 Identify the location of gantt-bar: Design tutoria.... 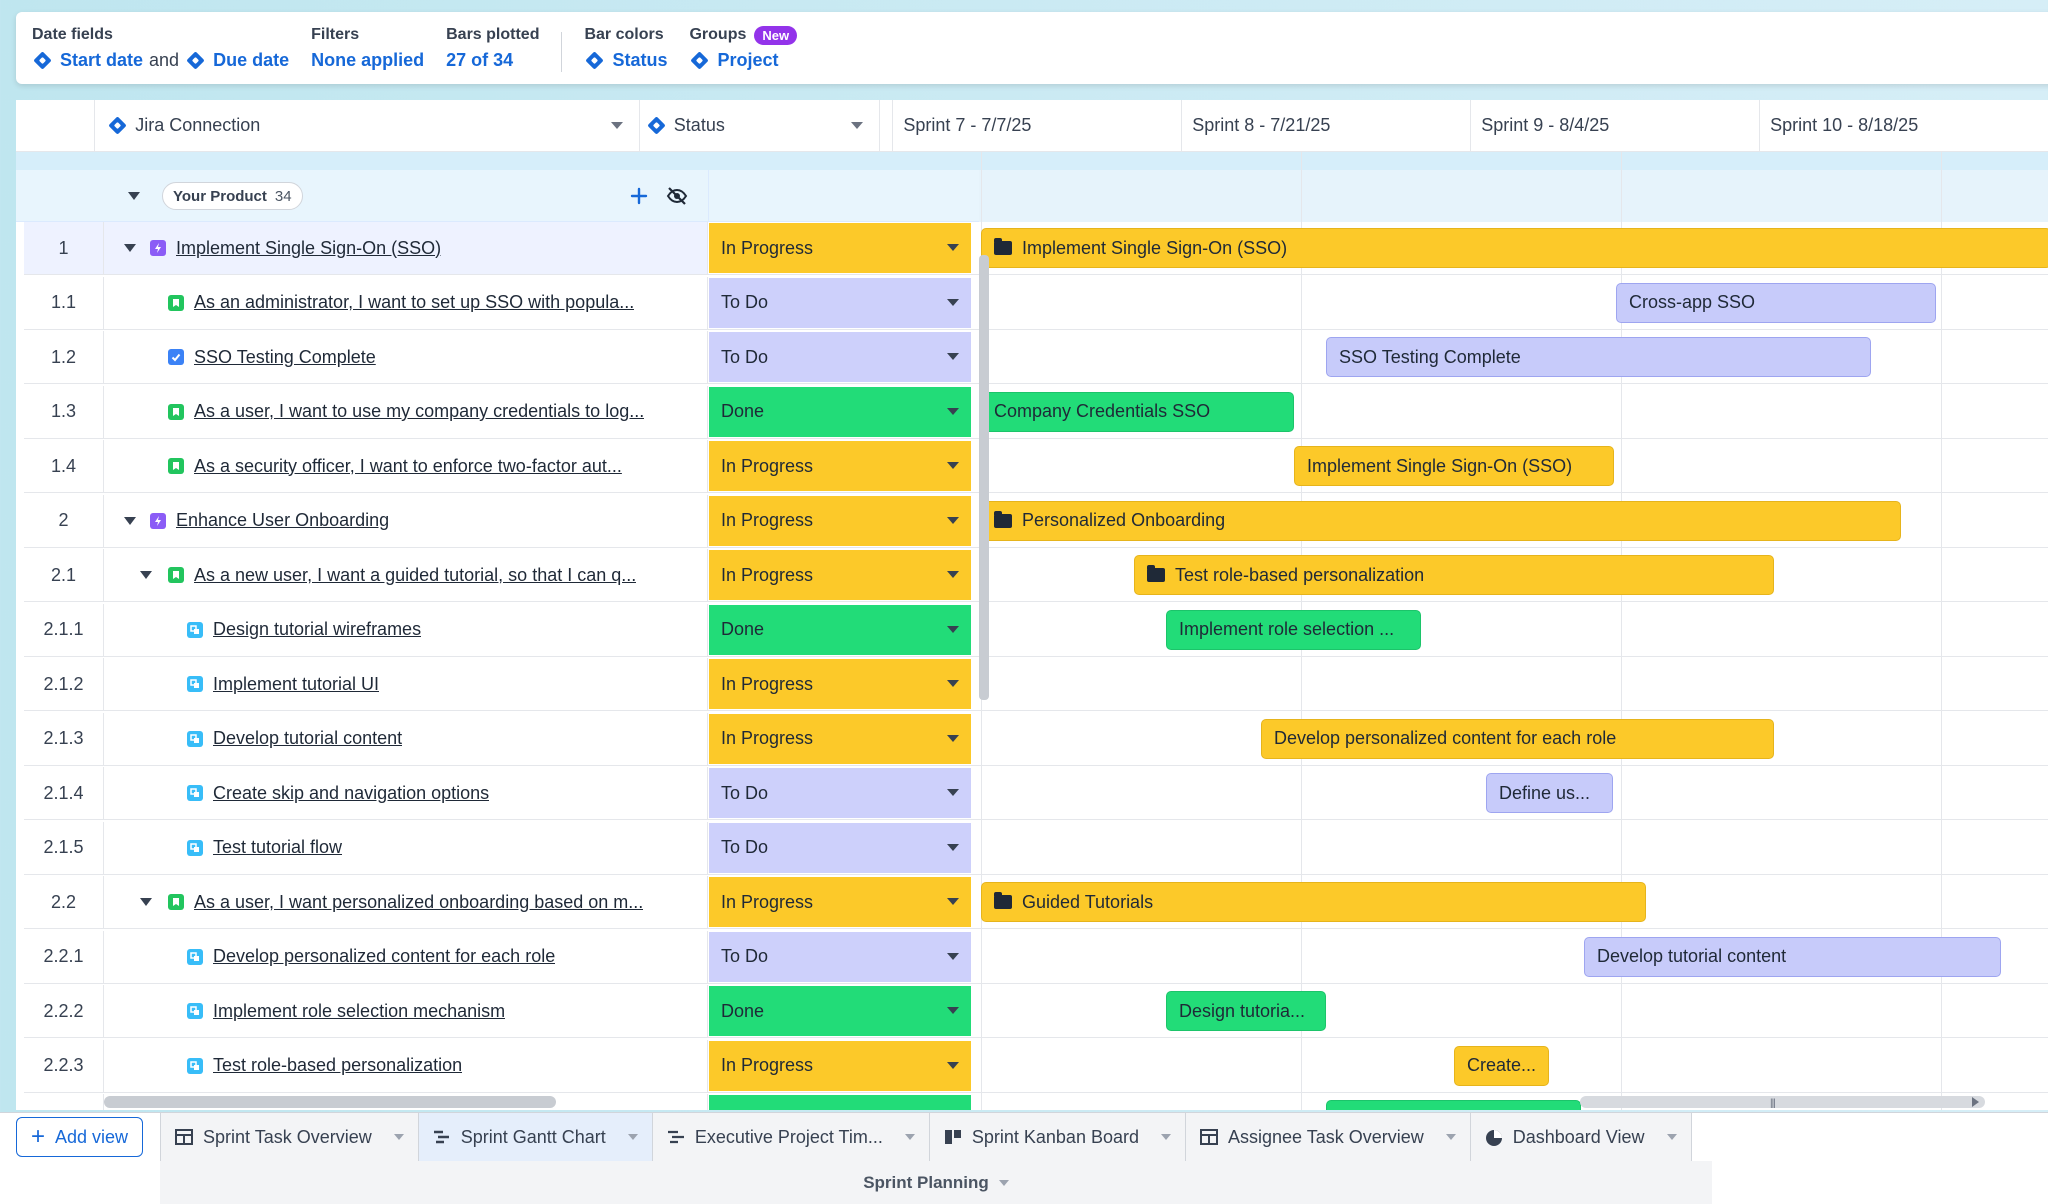
(1246, 1011).